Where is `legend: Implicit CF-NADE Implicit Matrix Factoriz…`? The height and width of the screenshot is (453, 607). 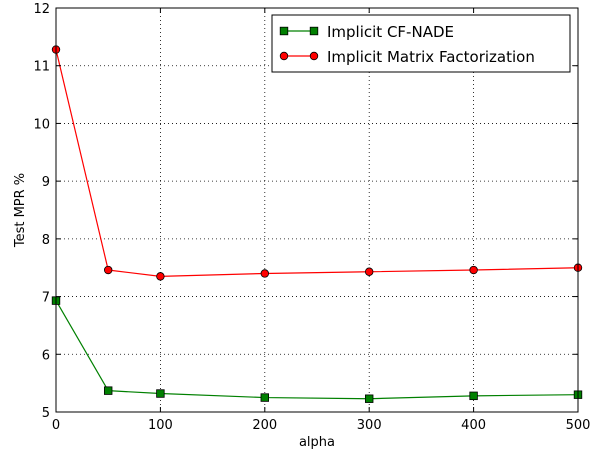 legend: Implicit CF-NADE Implicit Matrix Factoriz… is located at coordinates (421, 43).